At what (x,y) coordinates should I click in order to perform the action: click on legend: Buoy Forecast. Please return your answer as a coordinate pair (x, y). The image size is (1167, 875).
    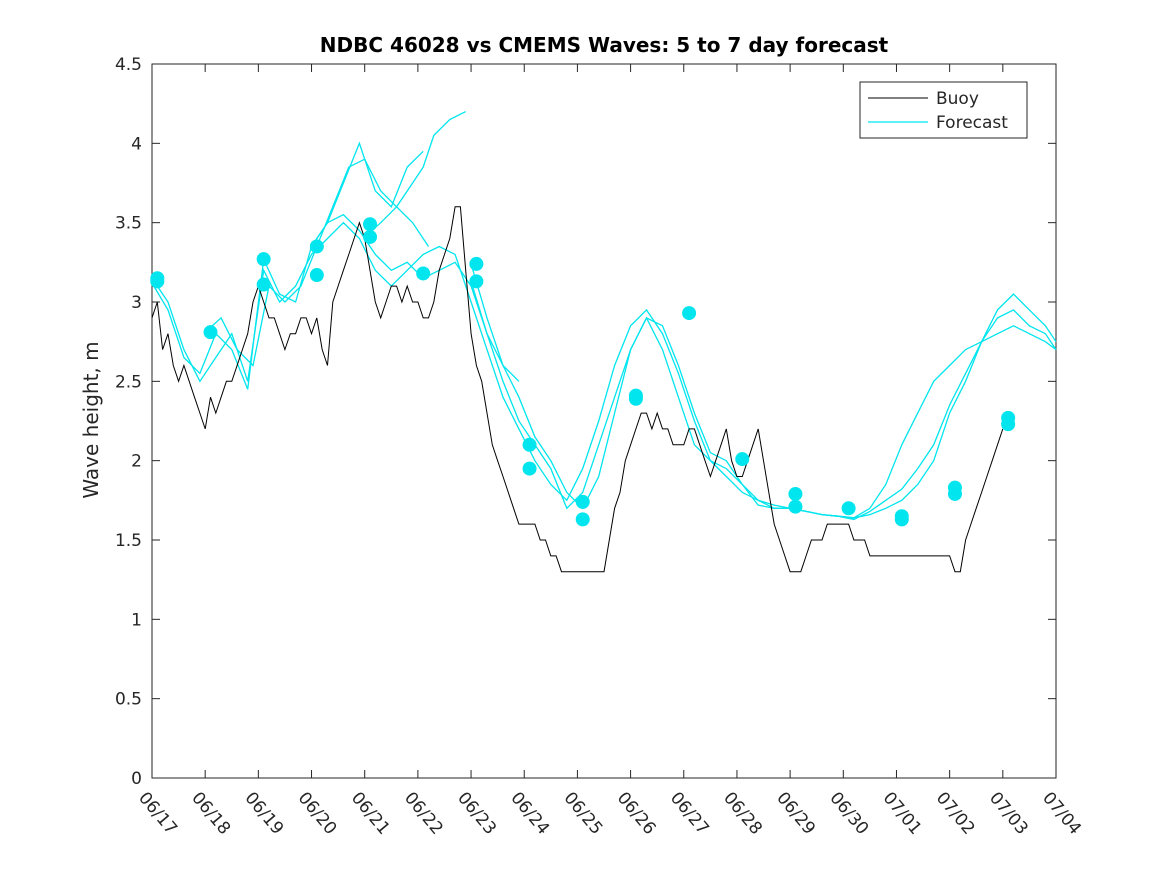
    Looking at the image, I should click on (943, 110).